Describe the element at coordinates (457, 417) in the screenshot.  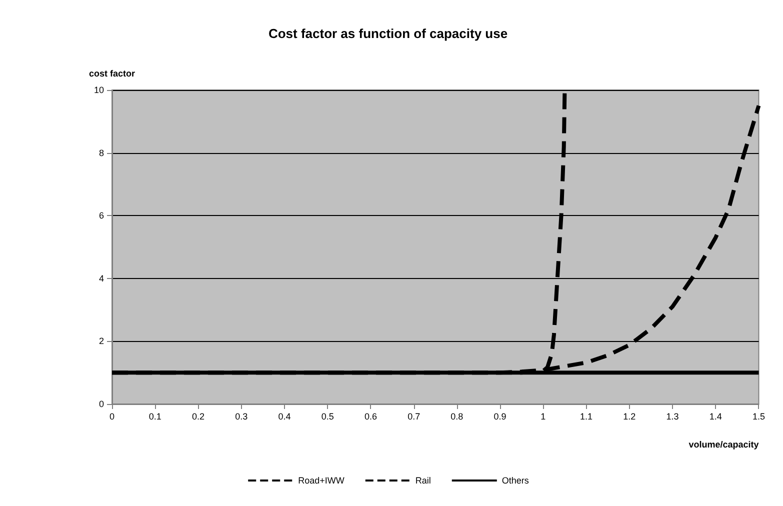
I see `x-tick-label: 0.8` at that location.